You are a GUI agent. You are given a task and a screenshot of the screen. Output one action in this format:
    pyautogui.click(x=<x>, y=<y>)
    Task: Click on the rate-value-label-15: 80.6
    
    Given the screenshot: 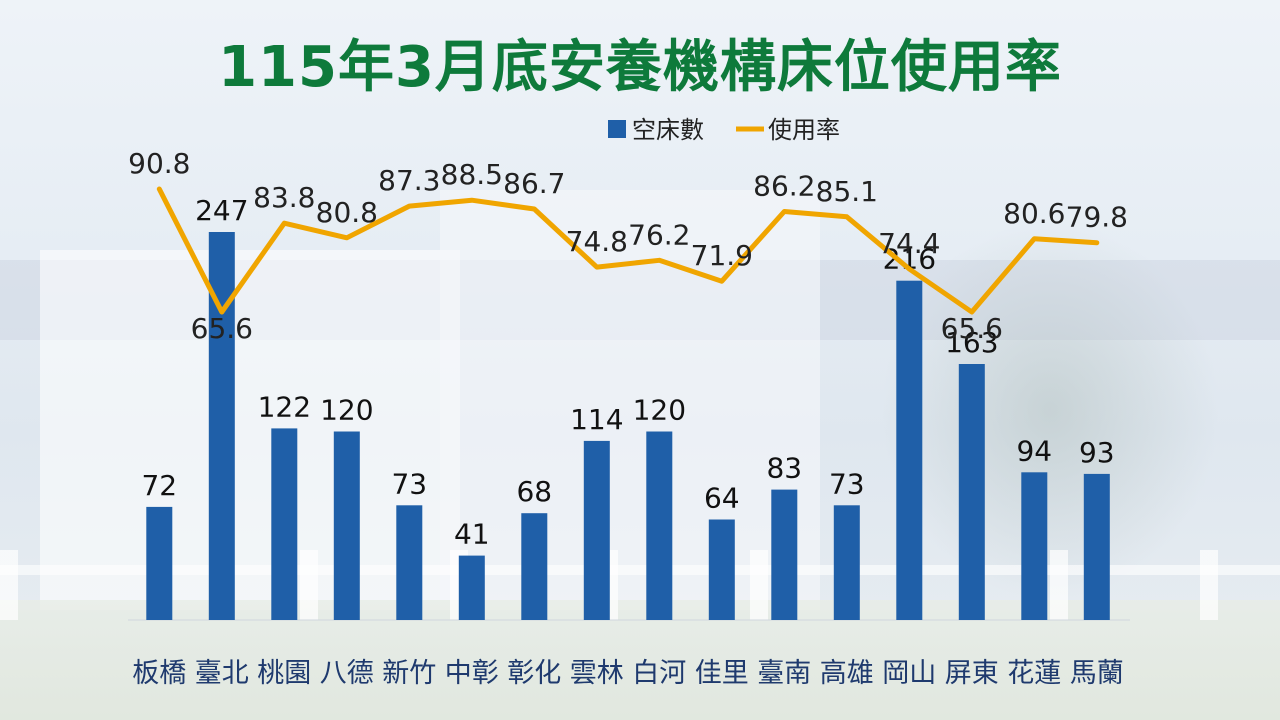 What is the action you would take?
    pyautogui.click(x=1034, y=213)
    